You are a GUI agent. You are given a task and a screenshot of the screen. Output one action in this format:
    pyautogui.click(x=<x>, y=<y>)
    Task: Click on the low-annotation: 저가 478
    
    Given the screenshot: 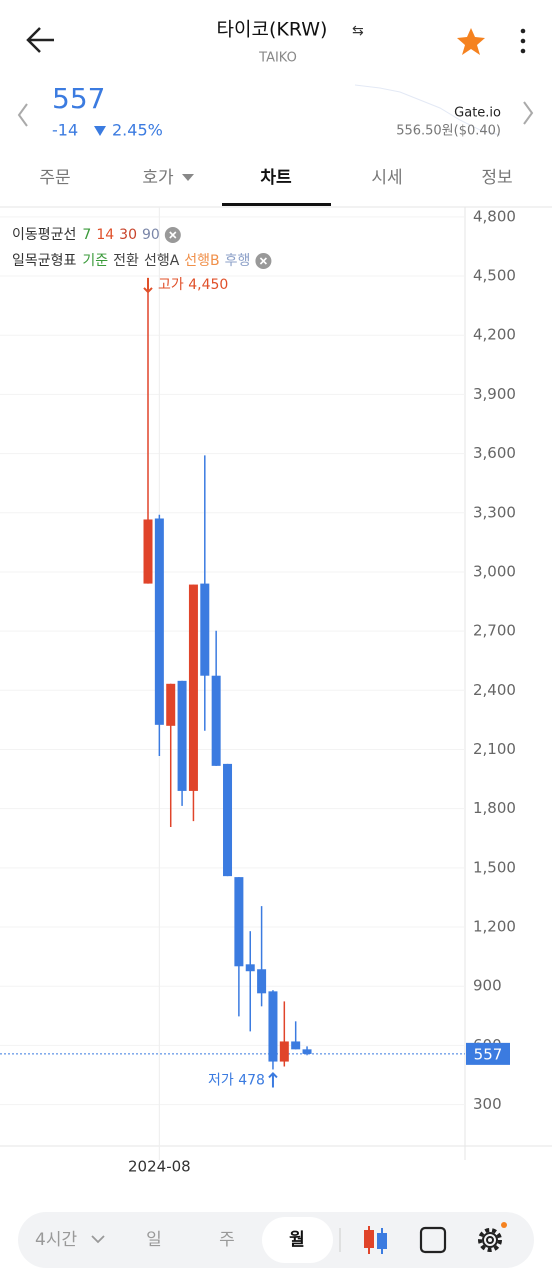 What is the action you would take?
    pyautogui.click(x=236, y=1080)
    